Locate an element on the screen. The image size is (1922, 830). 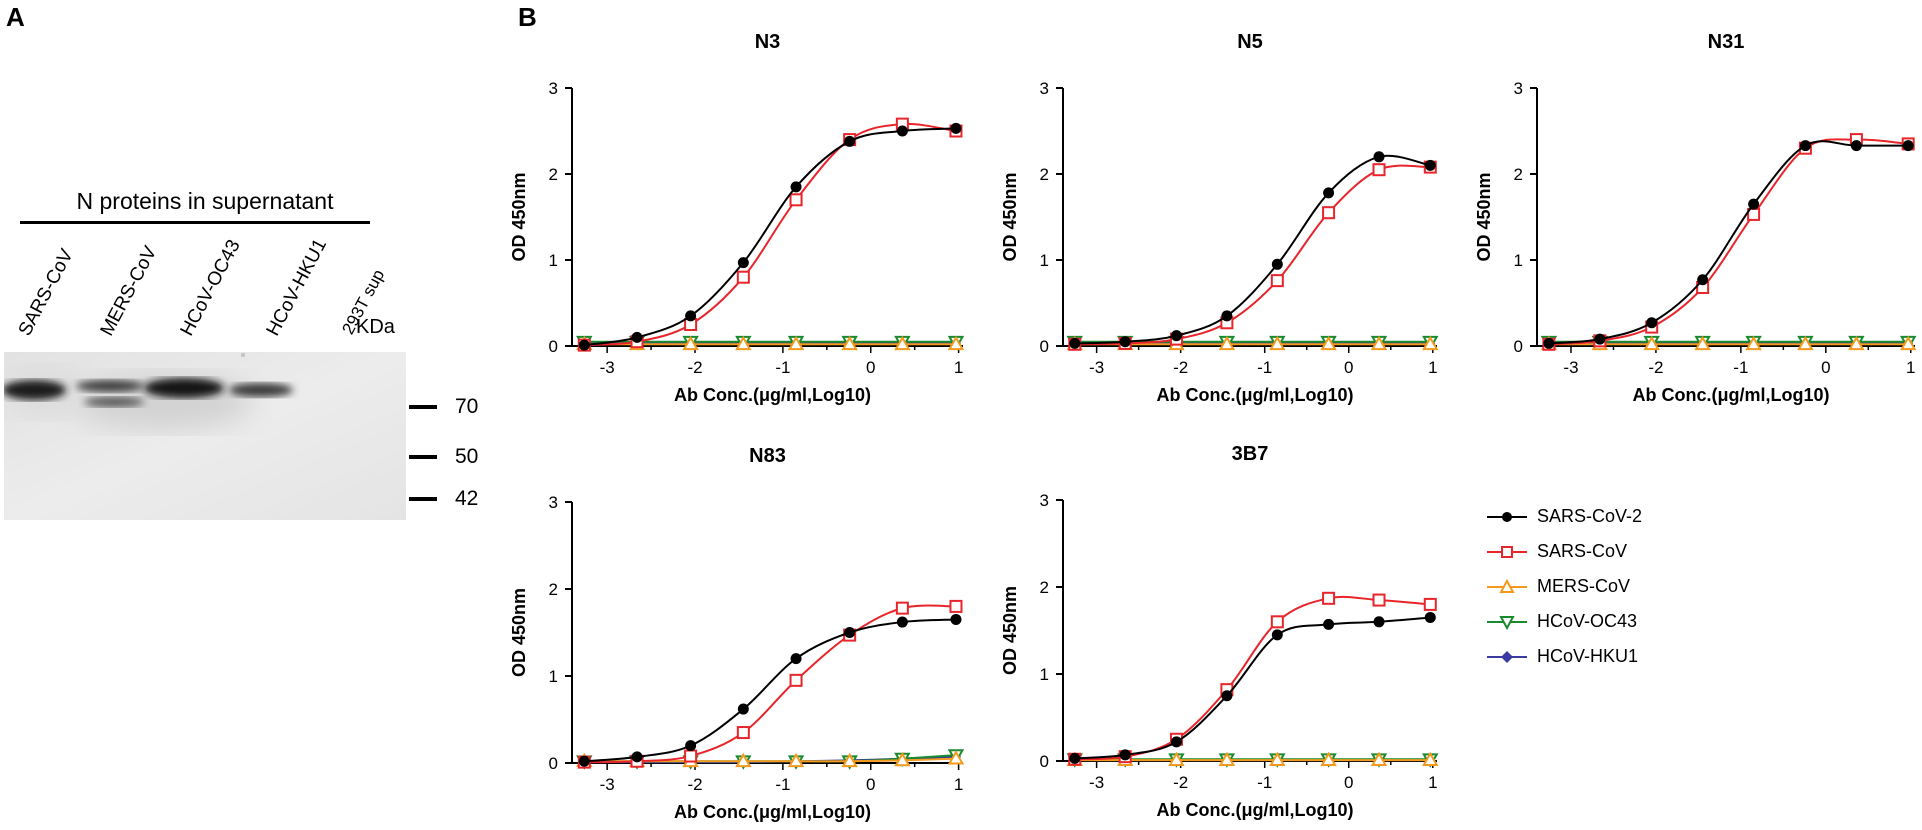
legend-label: MERS-CoV is located at coordinates (1584, 586).